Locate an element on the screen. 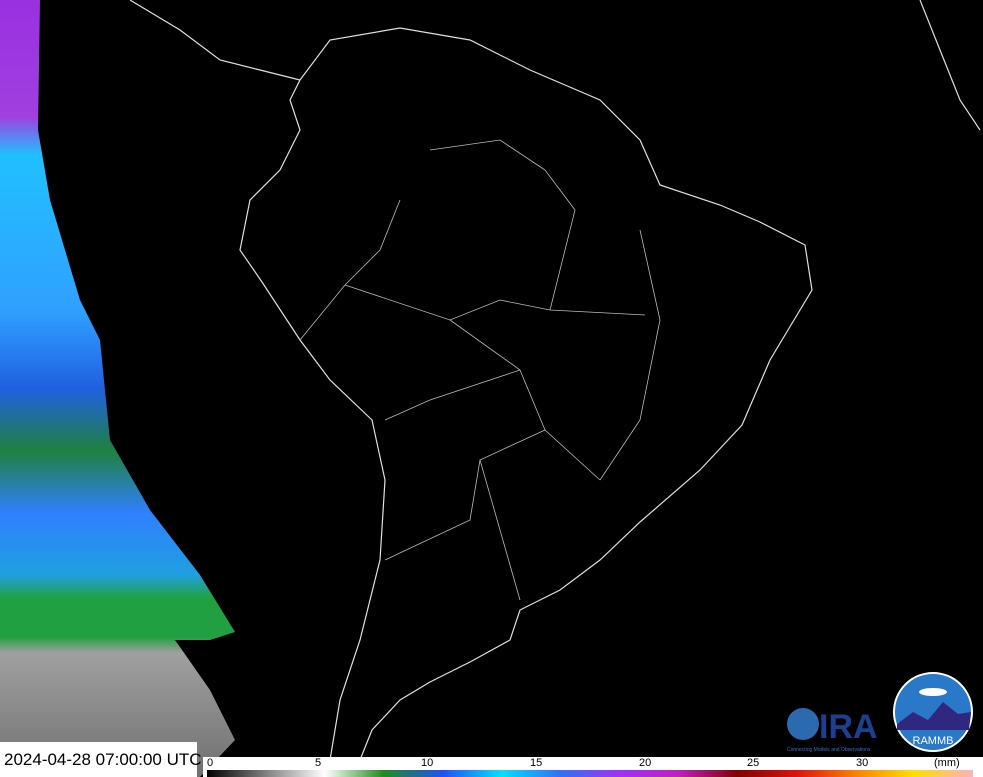 The height and width of the screenshot is (777, 983). colorbar-tick: 30 is located at coordinates (862, 763).